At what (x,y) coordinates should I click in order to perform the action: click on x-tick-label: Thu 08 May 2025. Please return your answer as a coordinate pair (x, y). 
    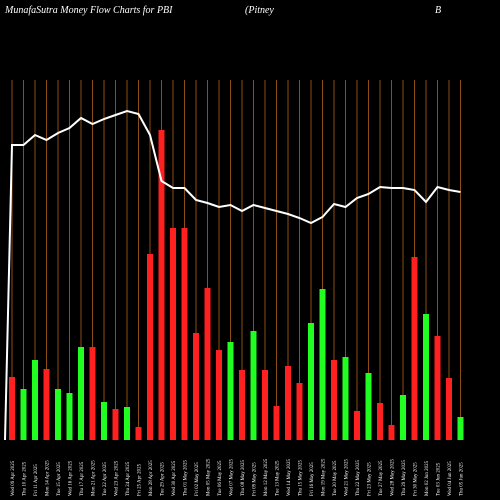
    Looking at the image, I should click on (243, 478).